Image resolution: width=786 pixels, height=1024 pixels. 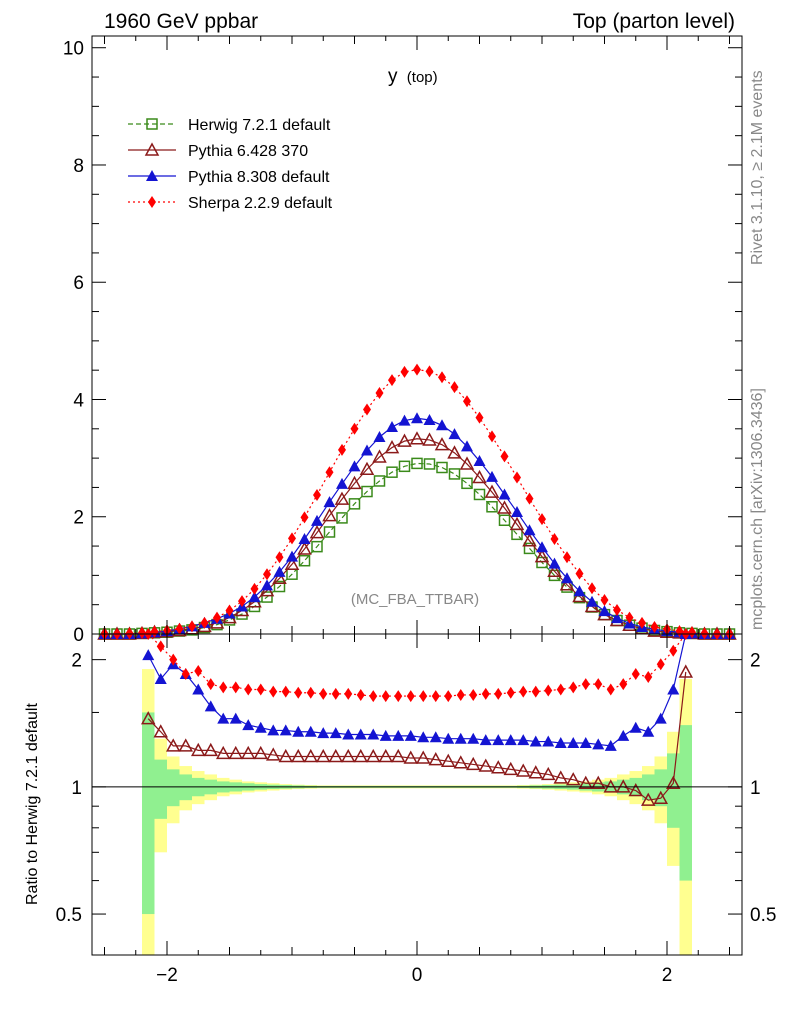 What do you see at coordinates (248, 151) in the screenshot?
I see `legend-label: Pythia 6.428 370` at bounding box center [248, 151].